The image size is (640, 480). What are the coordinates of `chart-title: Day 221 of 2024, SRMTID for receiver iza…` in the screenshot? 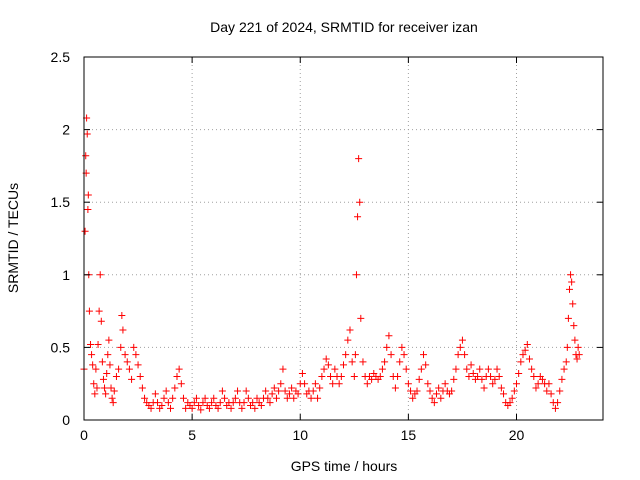 It's located at (344, 27).